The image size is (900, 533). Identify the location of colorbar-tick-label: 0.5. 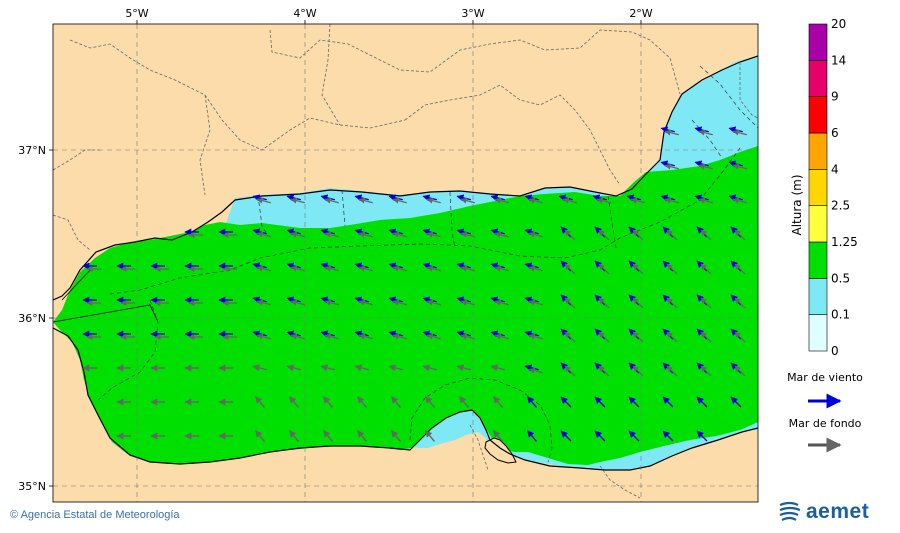
(840, 278).